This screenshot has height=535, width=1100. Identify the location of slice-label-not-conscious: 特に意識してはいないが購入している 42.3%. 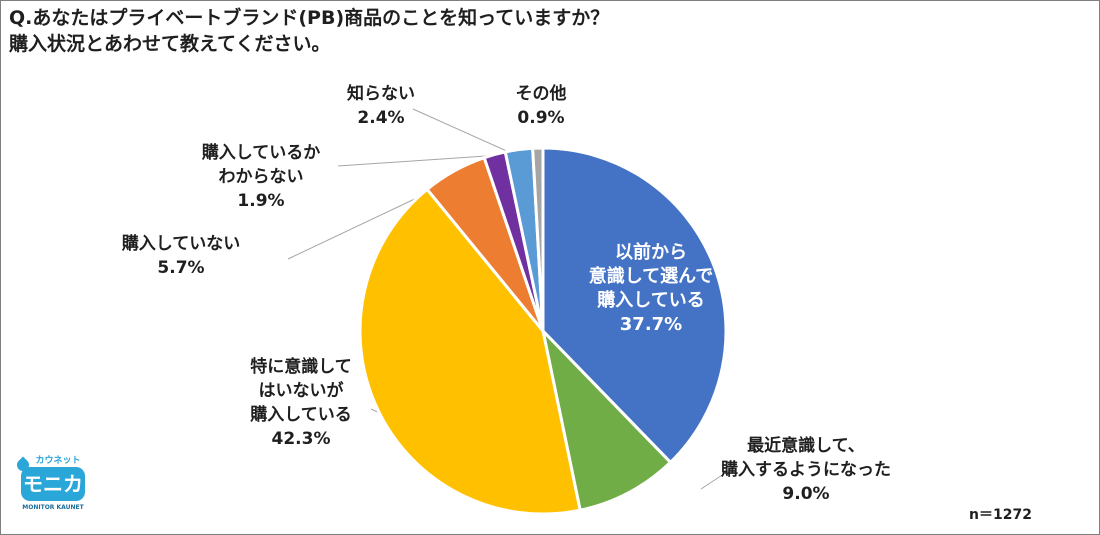
(301, 402).